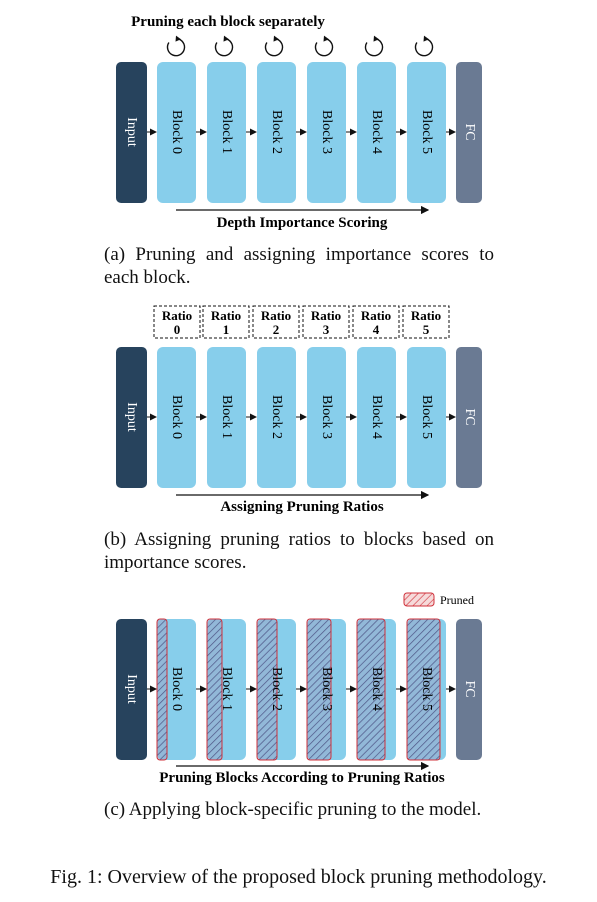  Describe the element at coordinates (276, 329) in the screenshot. I see `ratio-index: 2` at that location.